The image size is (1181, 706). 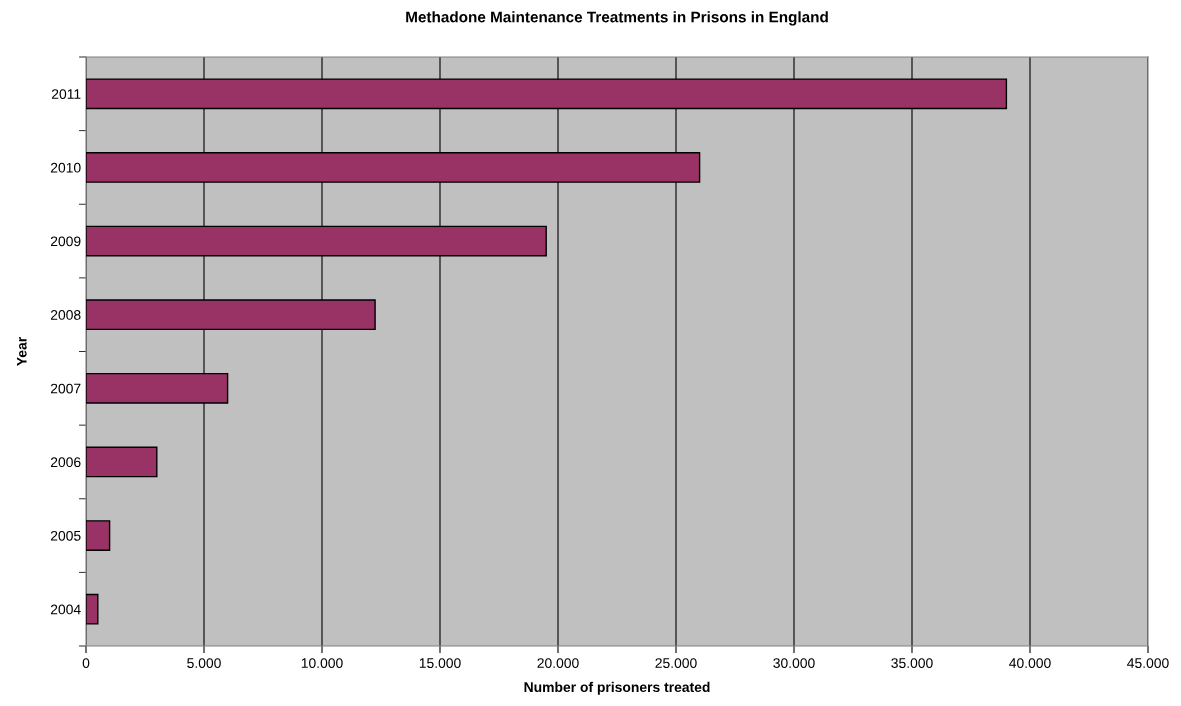 What do you see at coordinates (66, 94) in the screenshot?
I see `y-tick-label: 2011` at bounding box center [66, 94].